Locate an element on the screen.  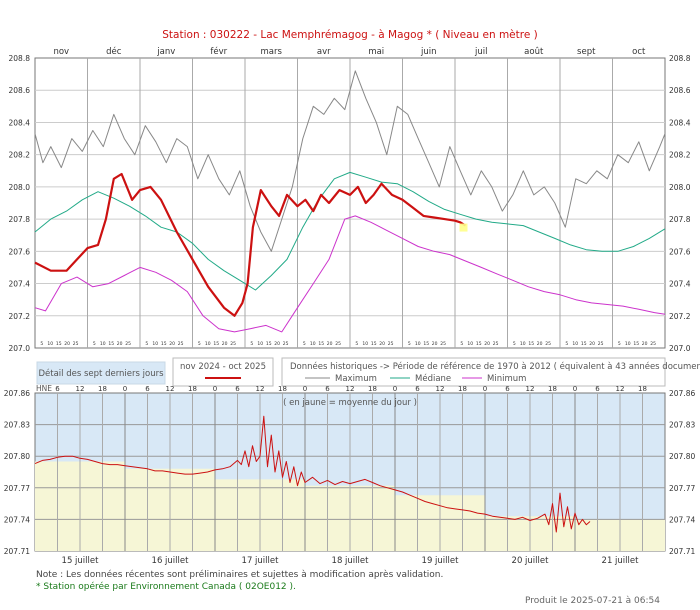
y-tick-label-left: 208.4 is located at coordinates (20, 122).